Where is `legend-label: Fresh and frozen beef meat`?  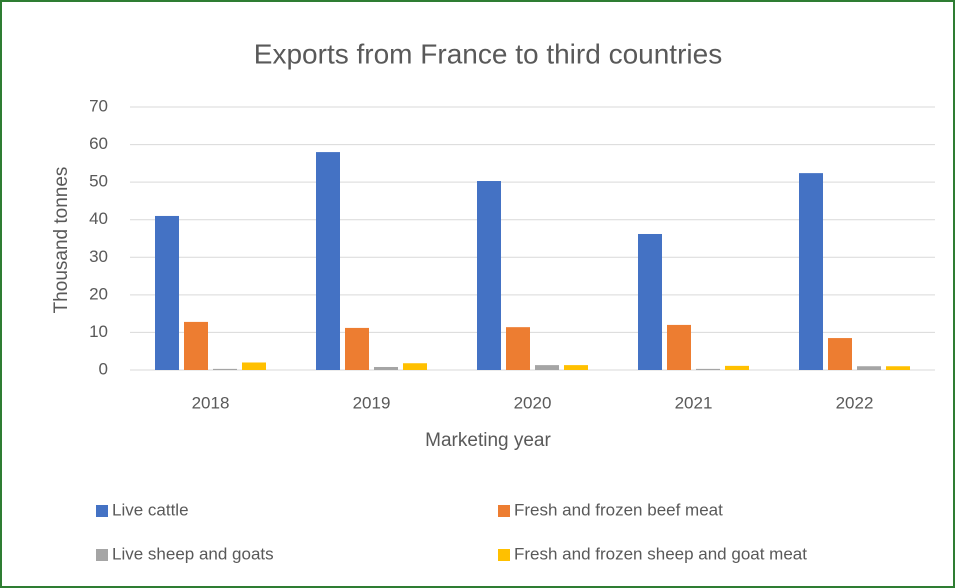
legend-label: Fresh and frozen beef meat is located at coordinates (618, 509).